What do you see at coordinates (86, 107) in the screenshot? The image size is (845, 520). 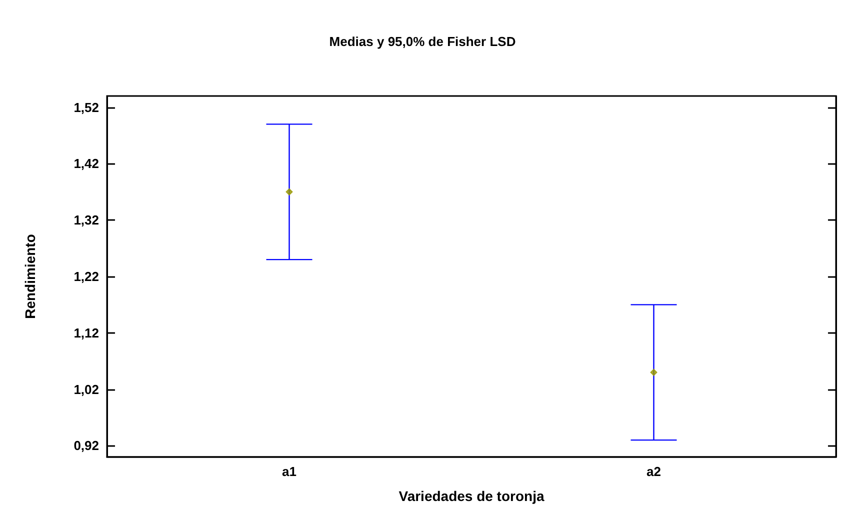 I see `y-tick-label: 1,52` at bounding box center [86, 107].